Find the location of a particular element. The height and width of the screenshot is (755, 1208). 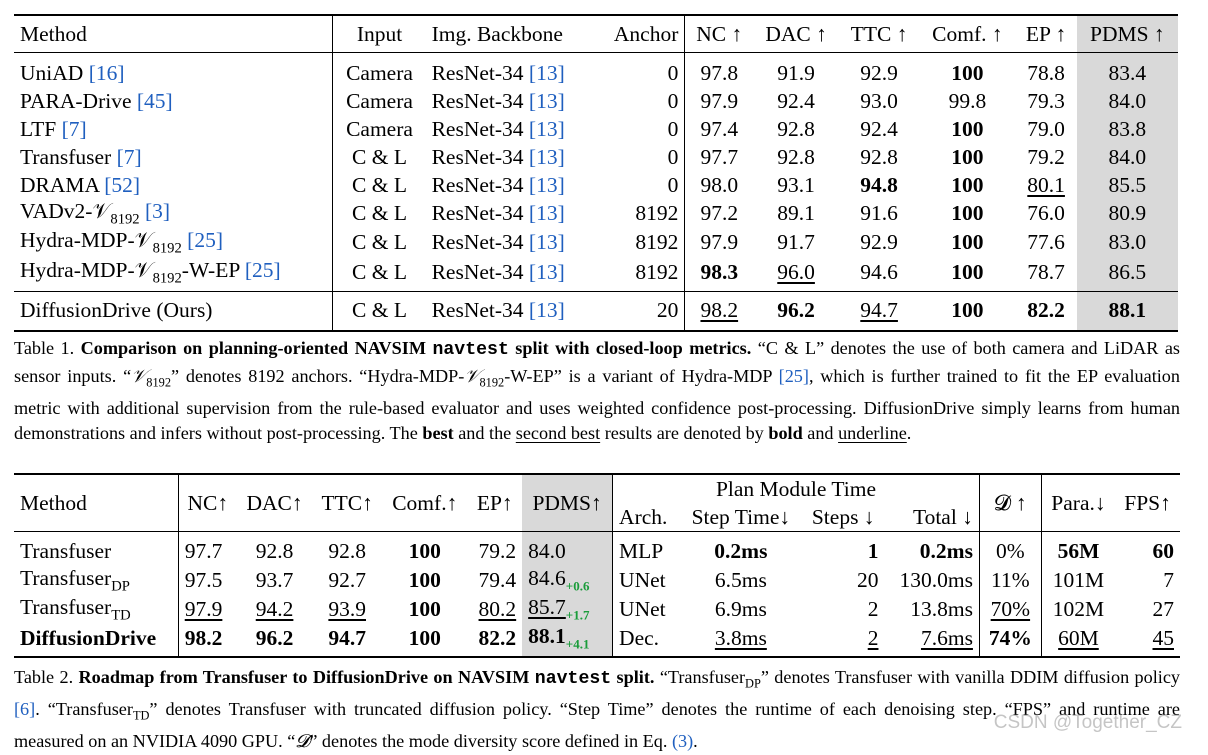

total-cell: 13.8ms is located at coordinates (941, 608).